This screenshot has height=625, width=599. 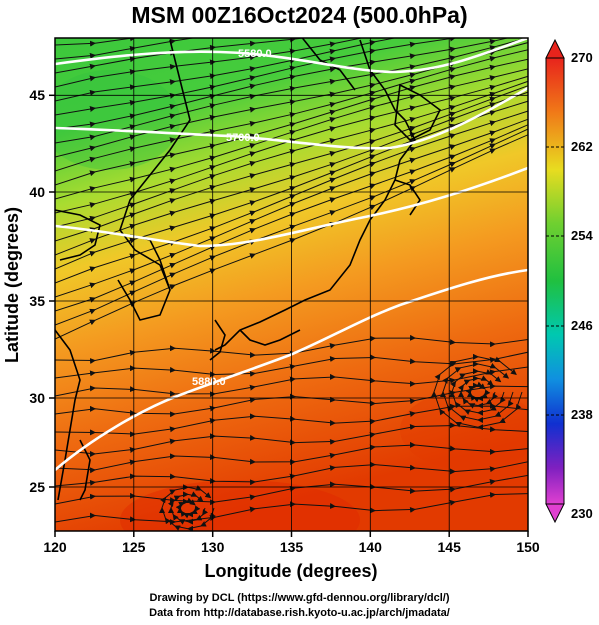 What do you see at coordinates (555, 513) in the screenshot?
I see `colorbar-bottom-arrow` at bounding box center [555, 513].